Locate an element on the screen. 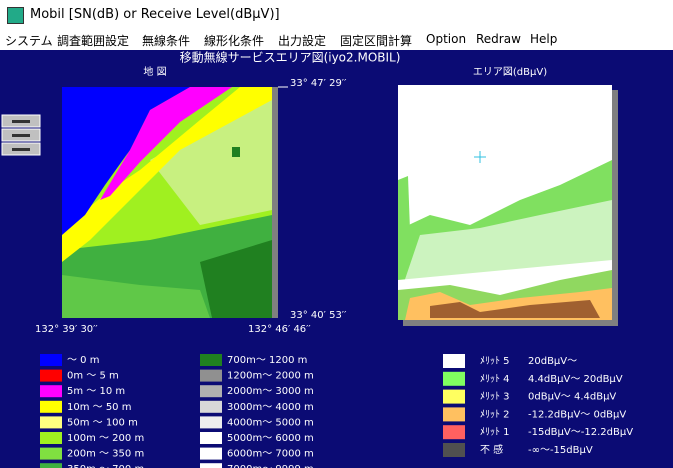  legend-grade: ﾒﾘｯﾄ 3 is located at coordinates (495, 397).